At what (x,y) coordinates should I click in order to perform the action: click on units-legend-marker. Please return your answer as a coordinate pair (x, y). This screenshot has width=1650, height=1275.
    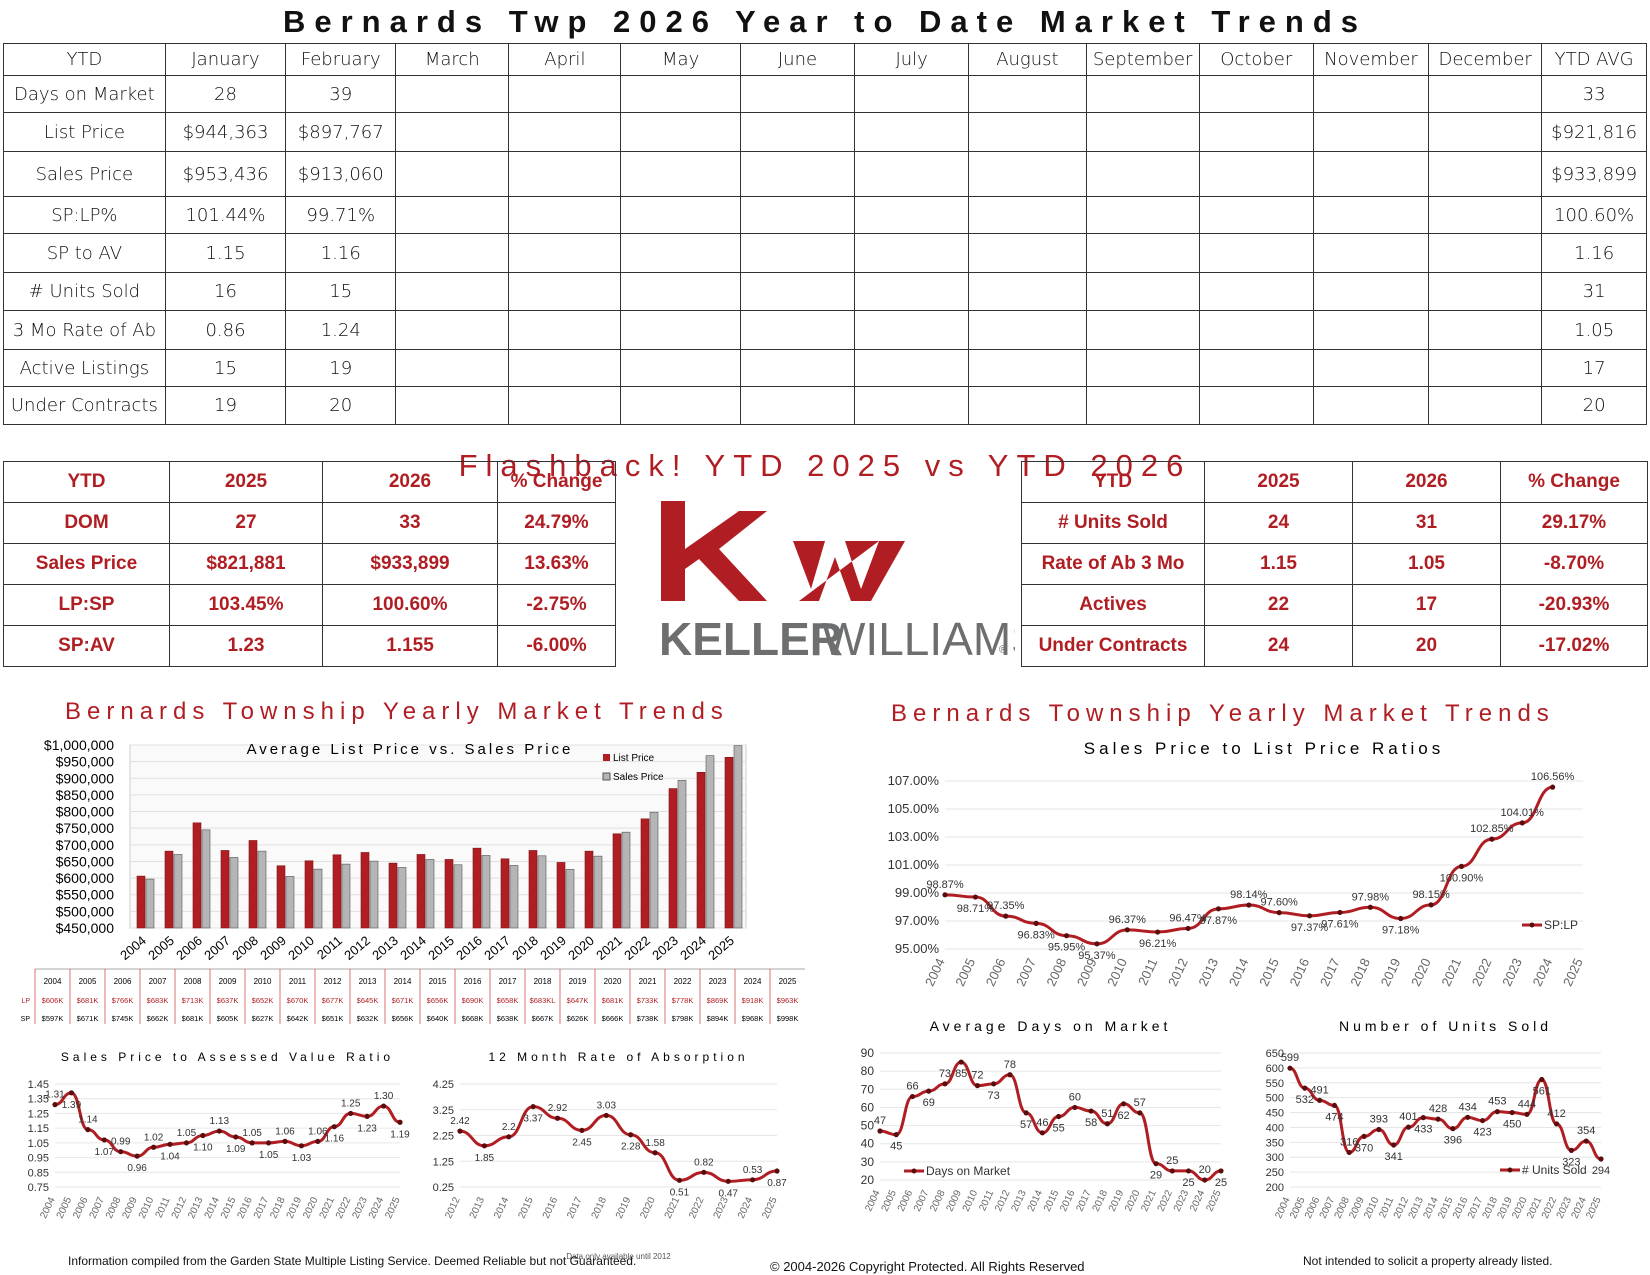
    Looking at the image, I should click on (1510, 1170).